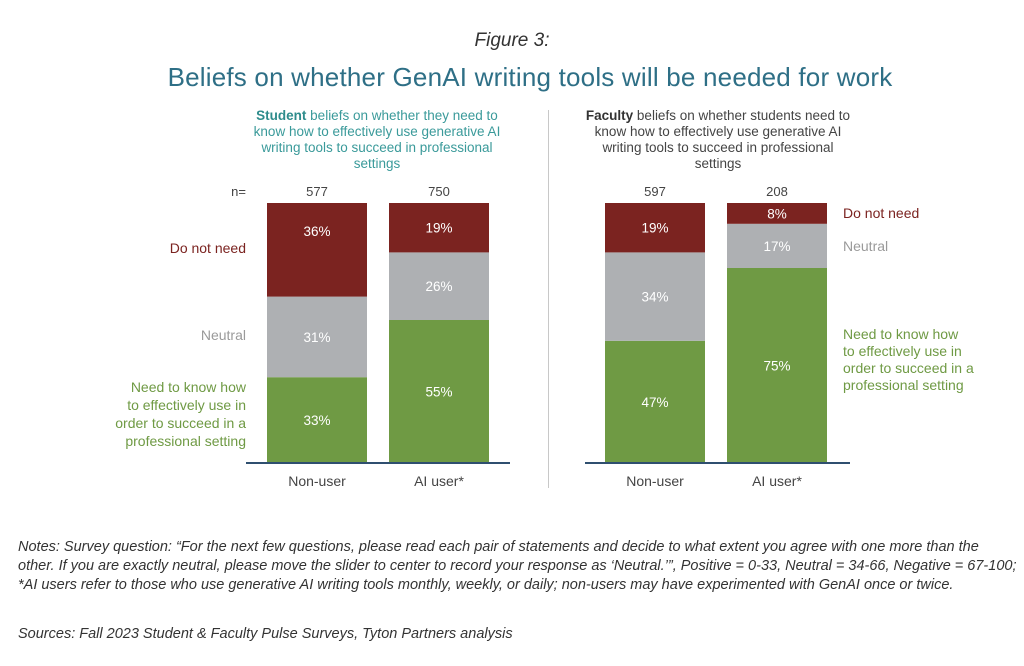 The height and width of the screenshot is (666, 1024). I want to click on legend-need-to-know-right: professional setting, so click(903, 385).